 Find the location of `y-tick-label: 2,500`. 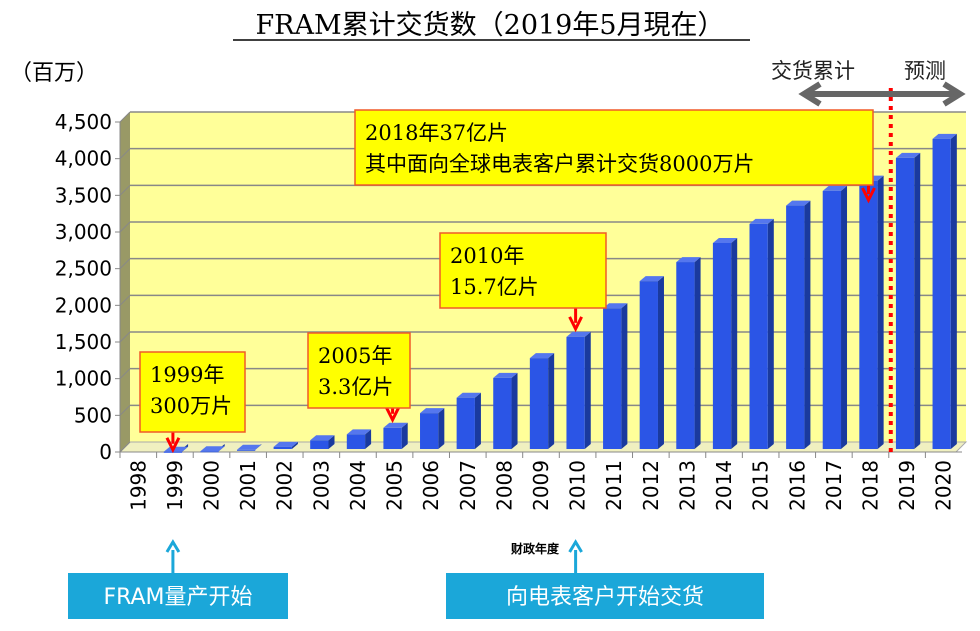

y-tick-label: 2,500 is located at coordinates (83, 269).